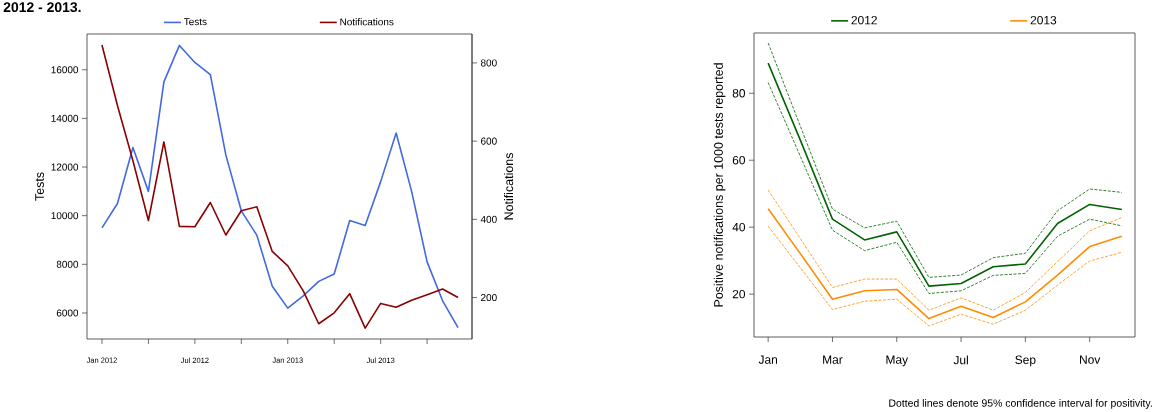 This screenshot has height=412, width=1157. What do you see at coordinates (719, 185) in the screenshot?
I see `y-axis-title: Positive notifications per 1000 tests reported` at bounding box center [719, 185].